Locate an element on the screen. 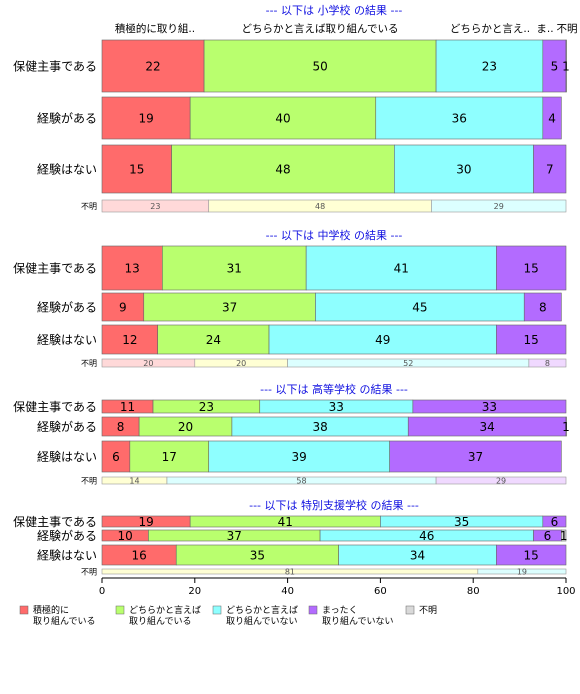  x-tick-label: 100 is located at coordinates (565, 591).